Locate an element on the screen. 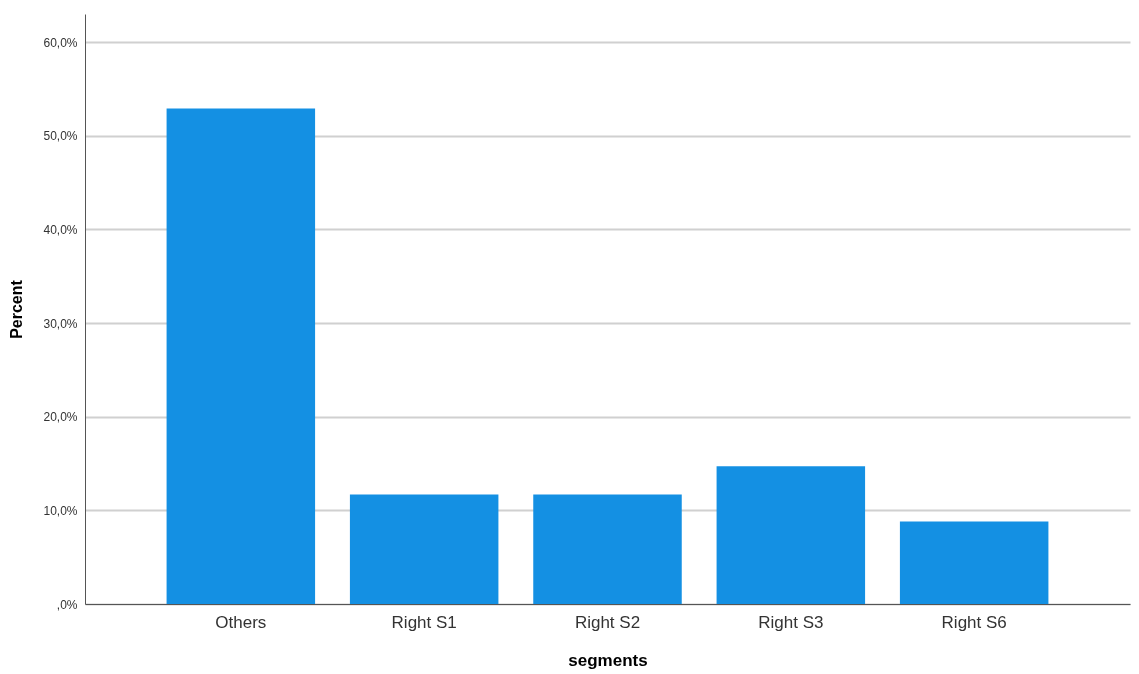  x-tick-label: Others is located at coordinates (241, 622).